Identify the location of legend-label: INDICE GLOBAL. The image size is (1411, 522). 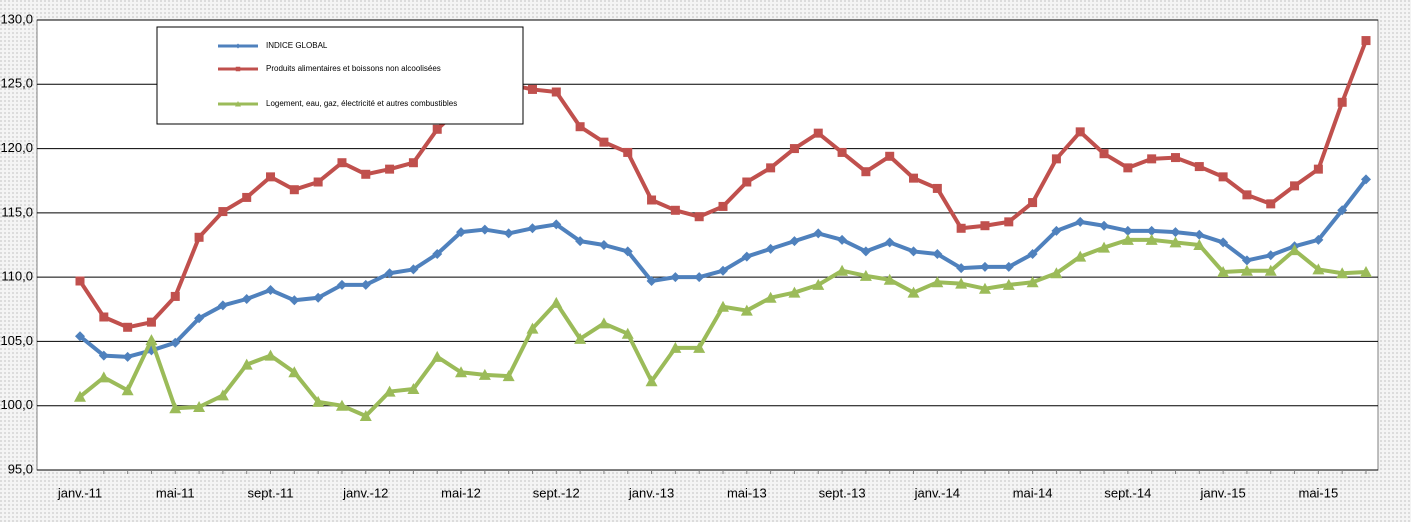
(297, 45).